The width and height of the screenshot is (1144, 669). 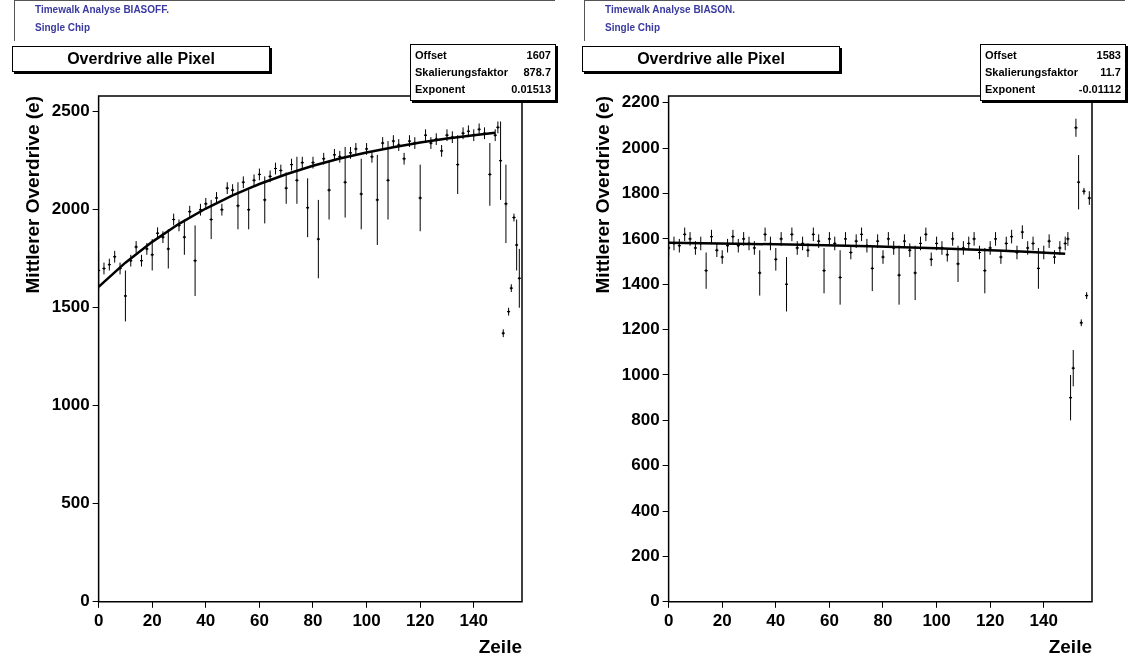 I want to click on y-tick-label: 1200, so click(x=640, y=329).